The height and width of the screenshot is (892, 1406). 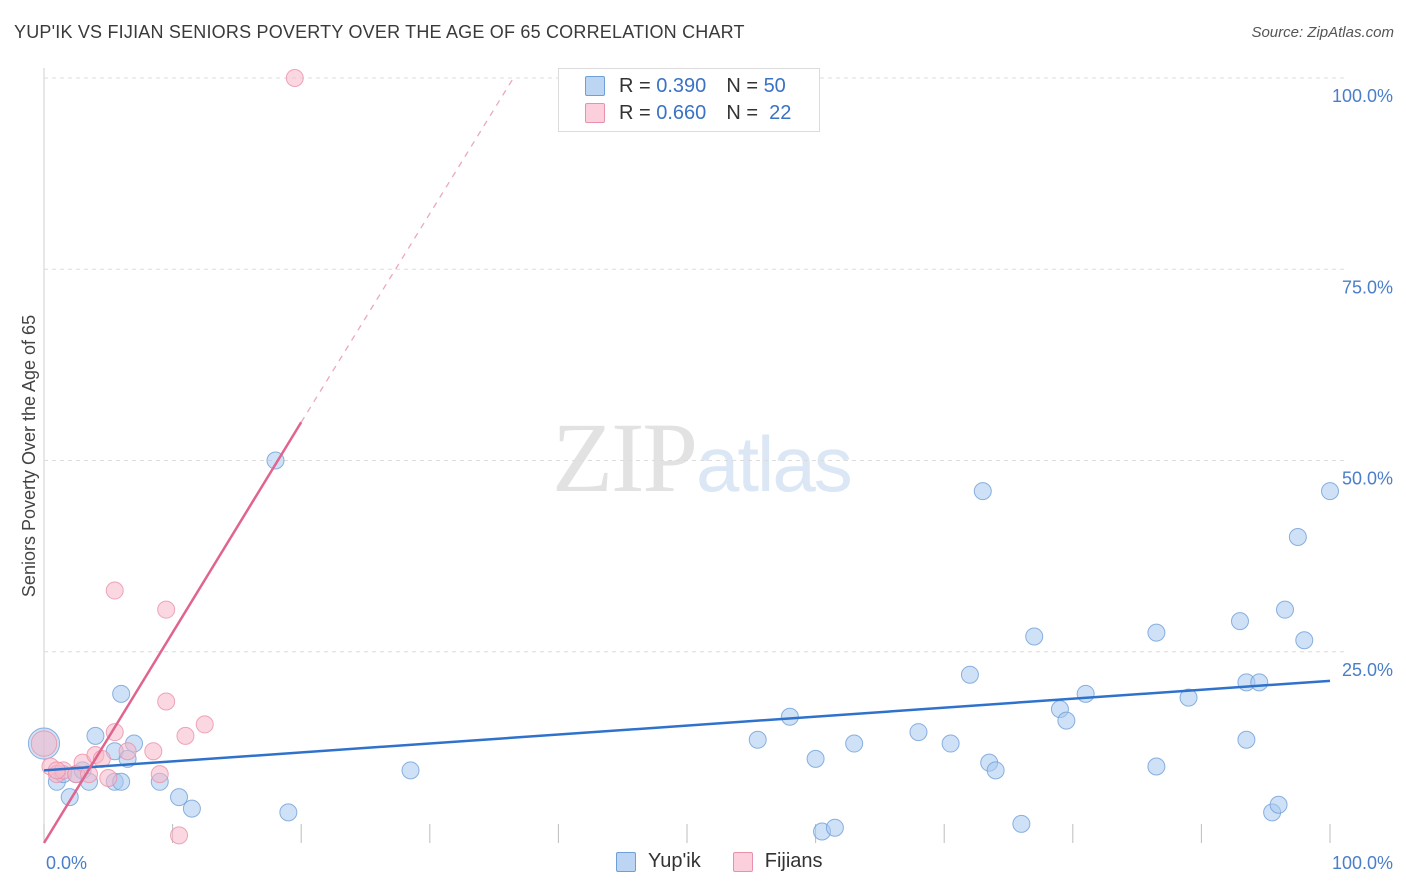 What do you see at coordinates (625, 457) in the screenshot?
I see `watermark-zip: ZIP` at bounding box center [625, 457].